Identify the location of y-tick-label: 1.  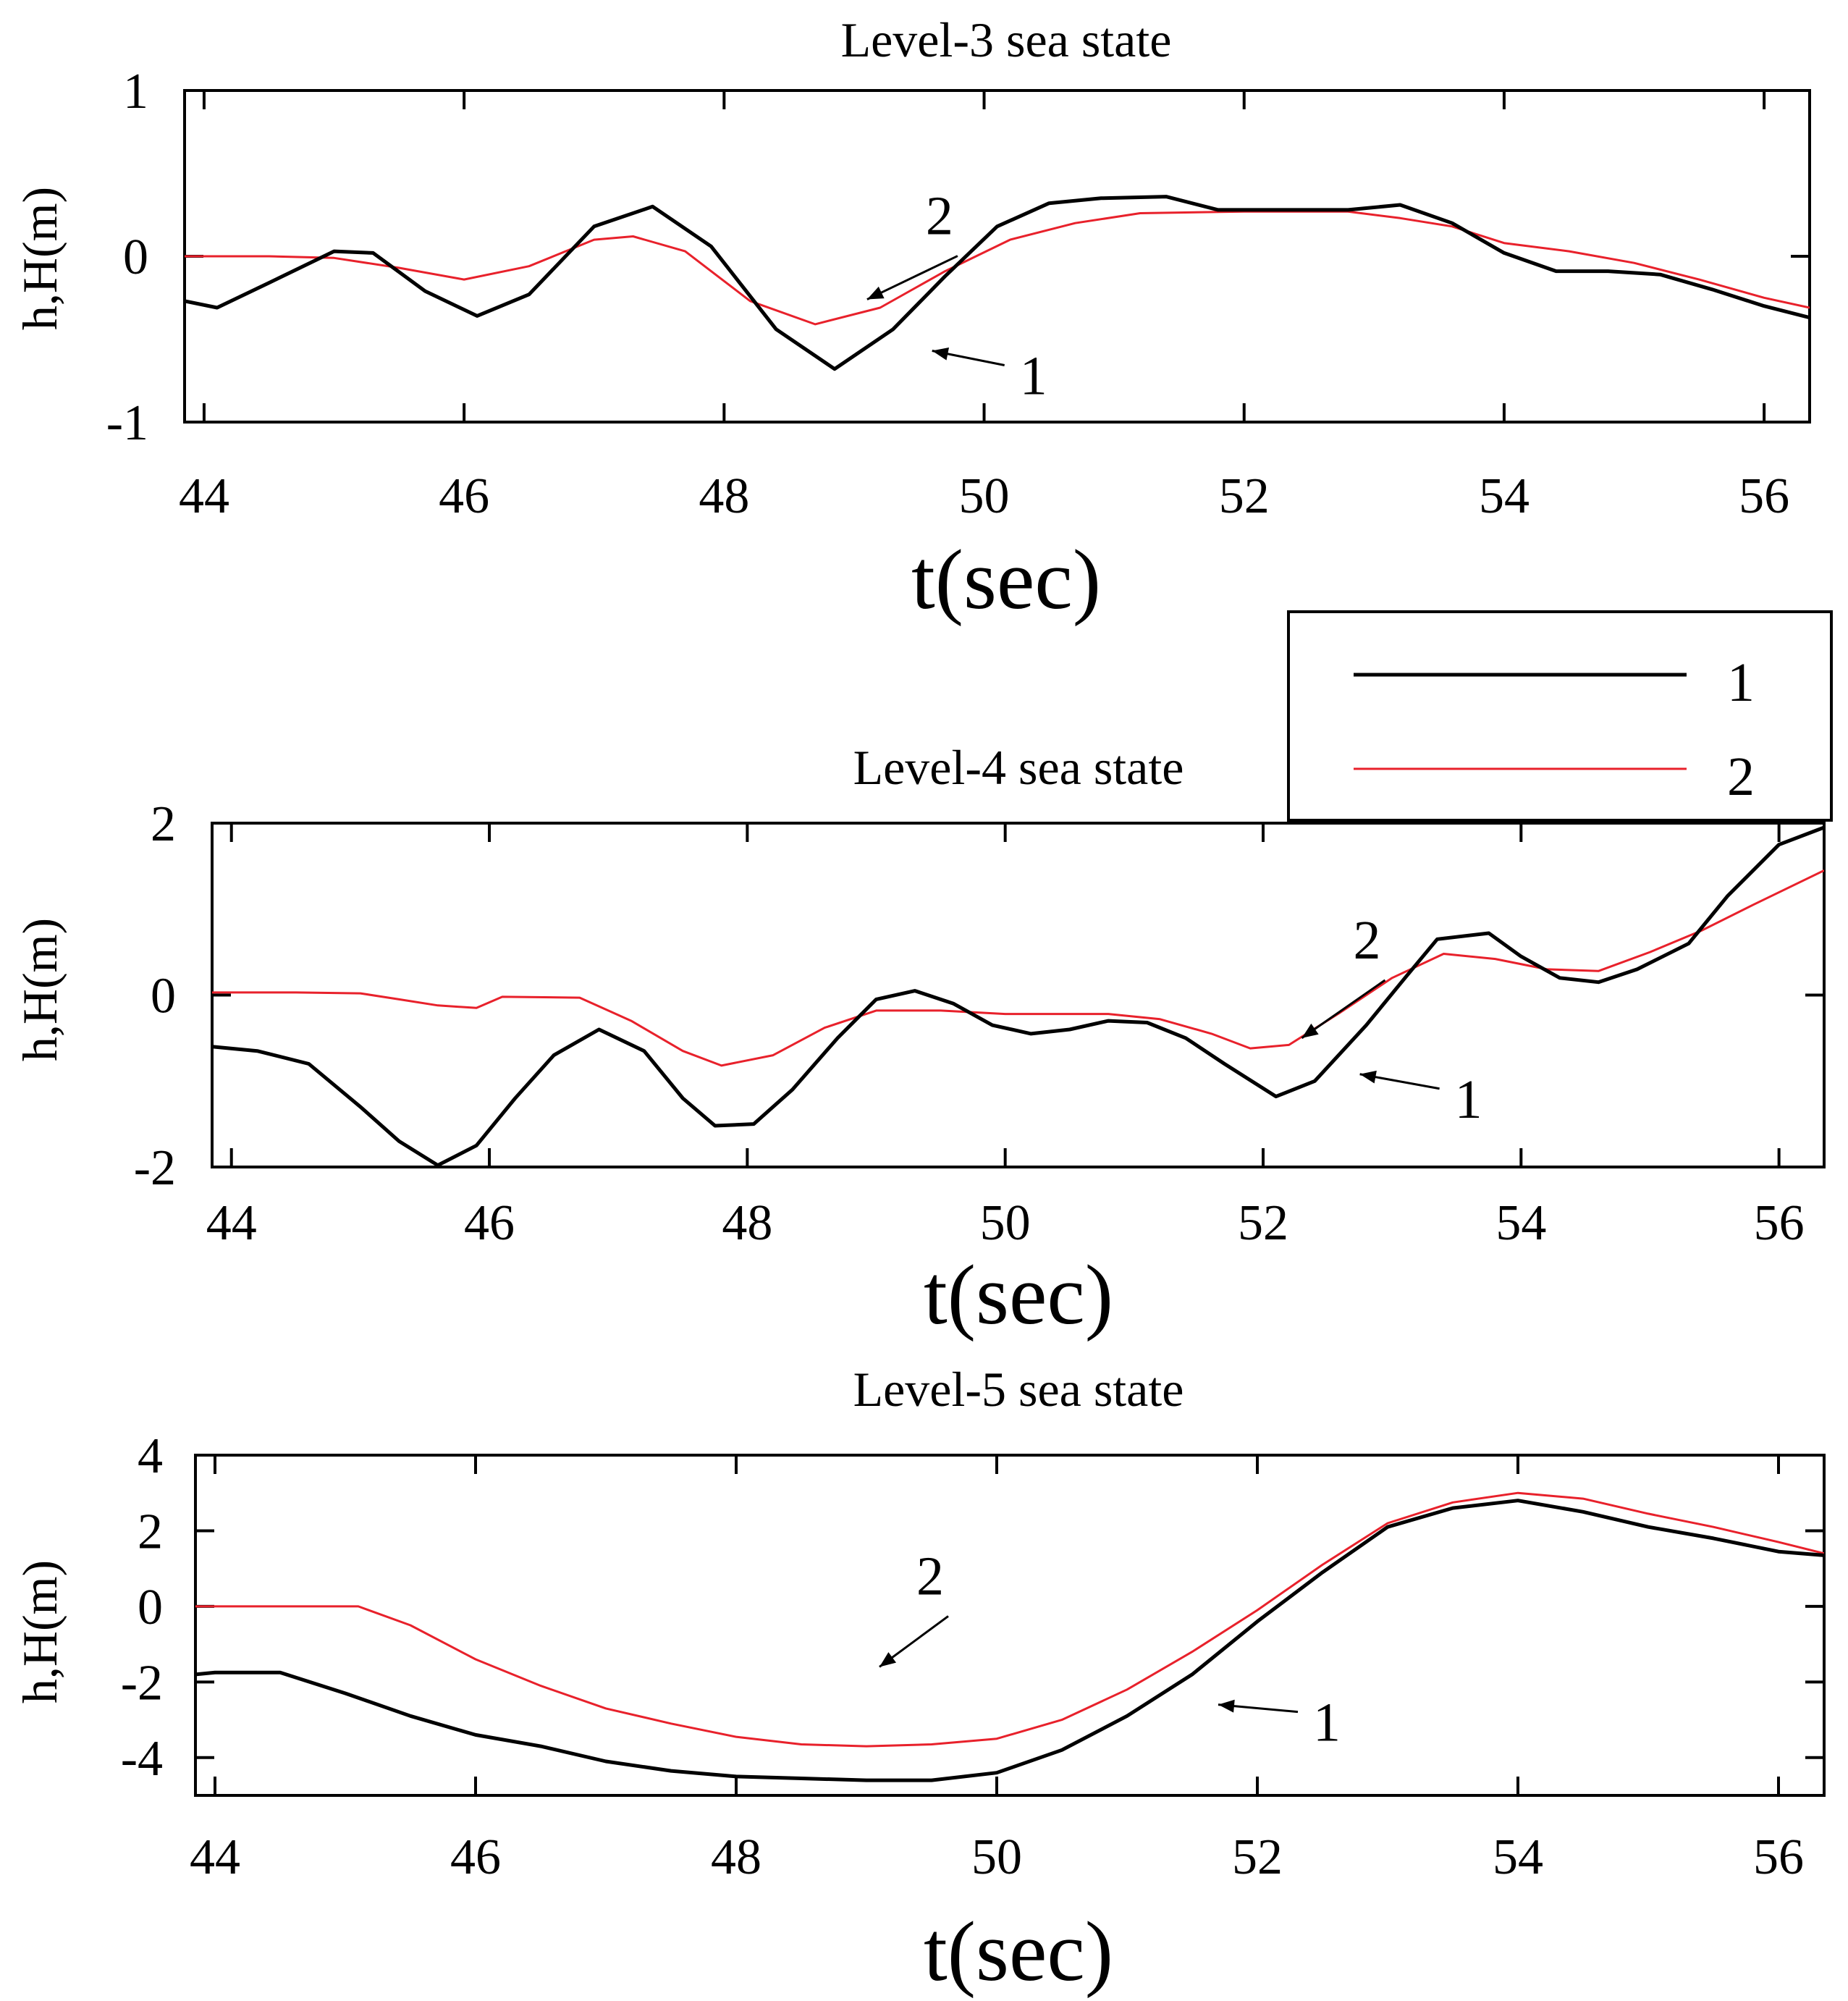
(135, 91).